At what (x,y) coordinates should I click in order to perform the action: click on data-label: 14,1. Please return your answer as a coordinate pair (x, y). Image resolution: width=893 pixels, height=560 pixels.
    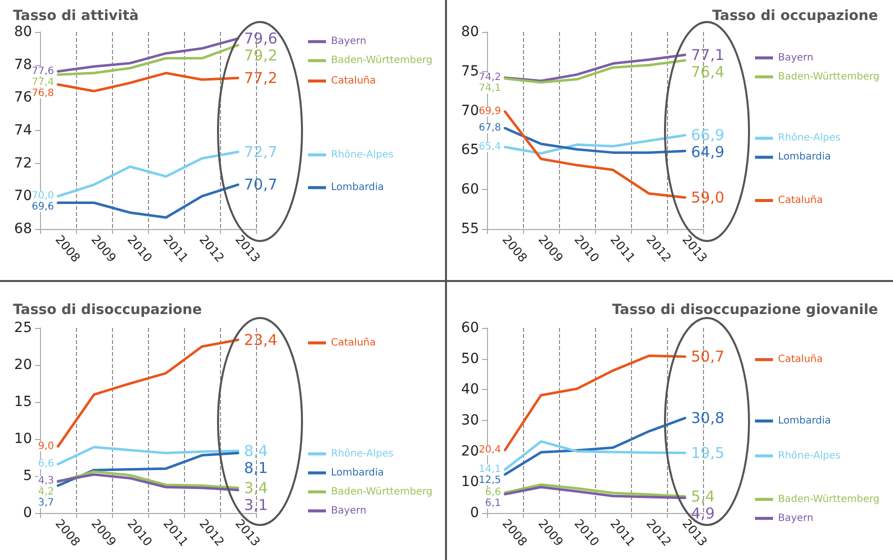
    Looking at the image, I should click on (489, 470).